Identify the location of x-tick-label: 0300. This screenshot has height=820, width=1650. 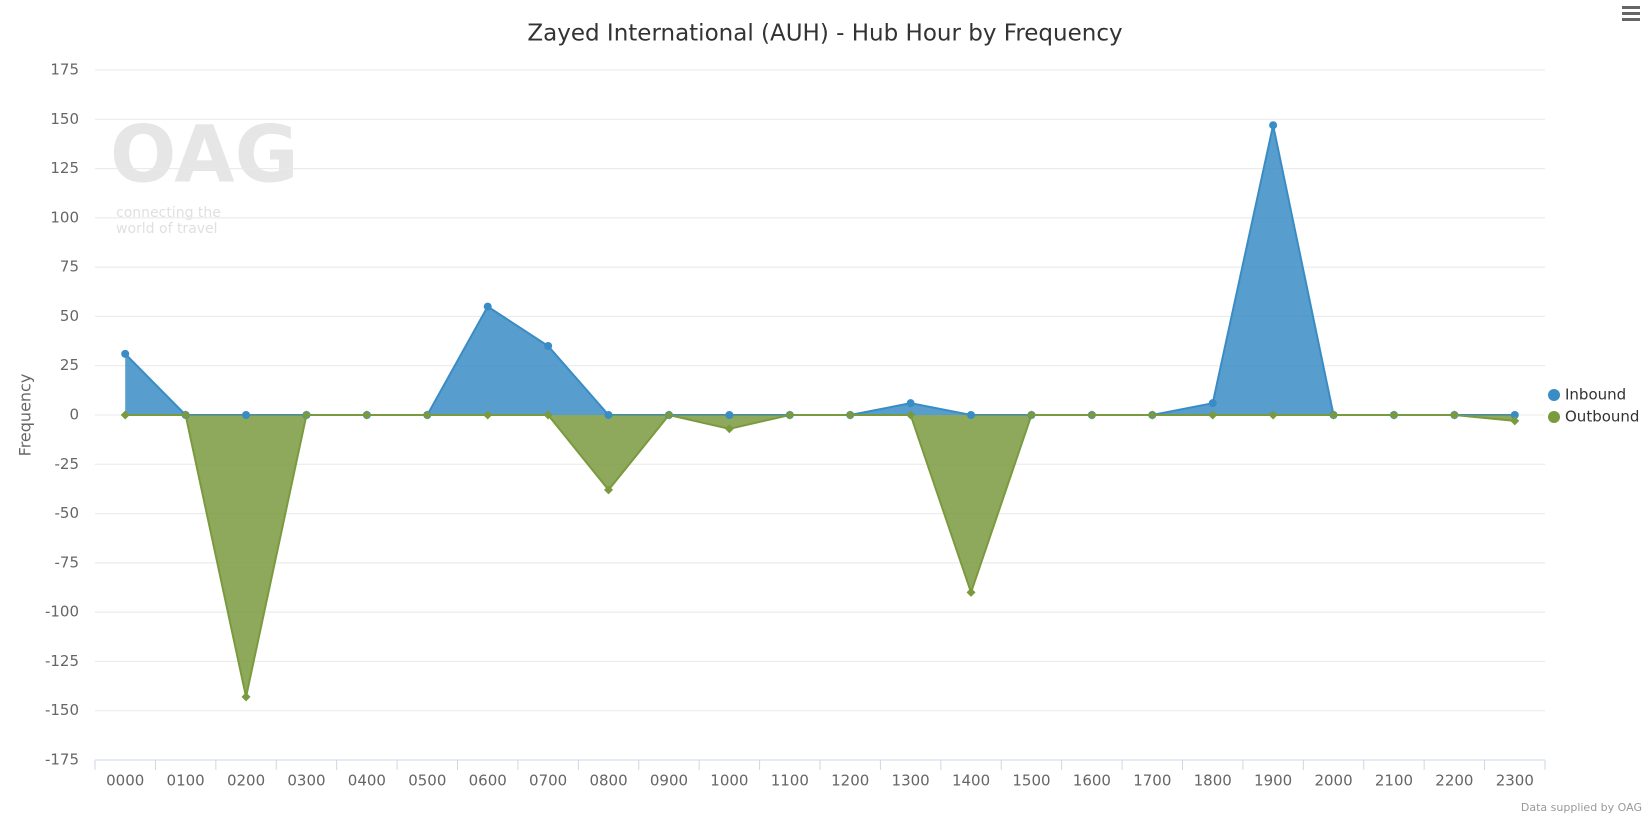
(306, 781).